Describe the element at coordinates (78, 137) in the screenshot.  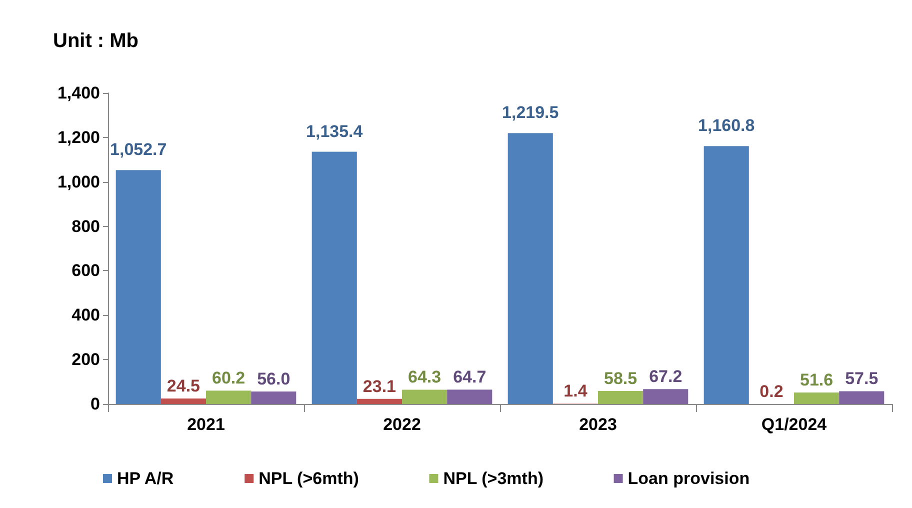
I see `y-tick-label: 1,200` at that location.